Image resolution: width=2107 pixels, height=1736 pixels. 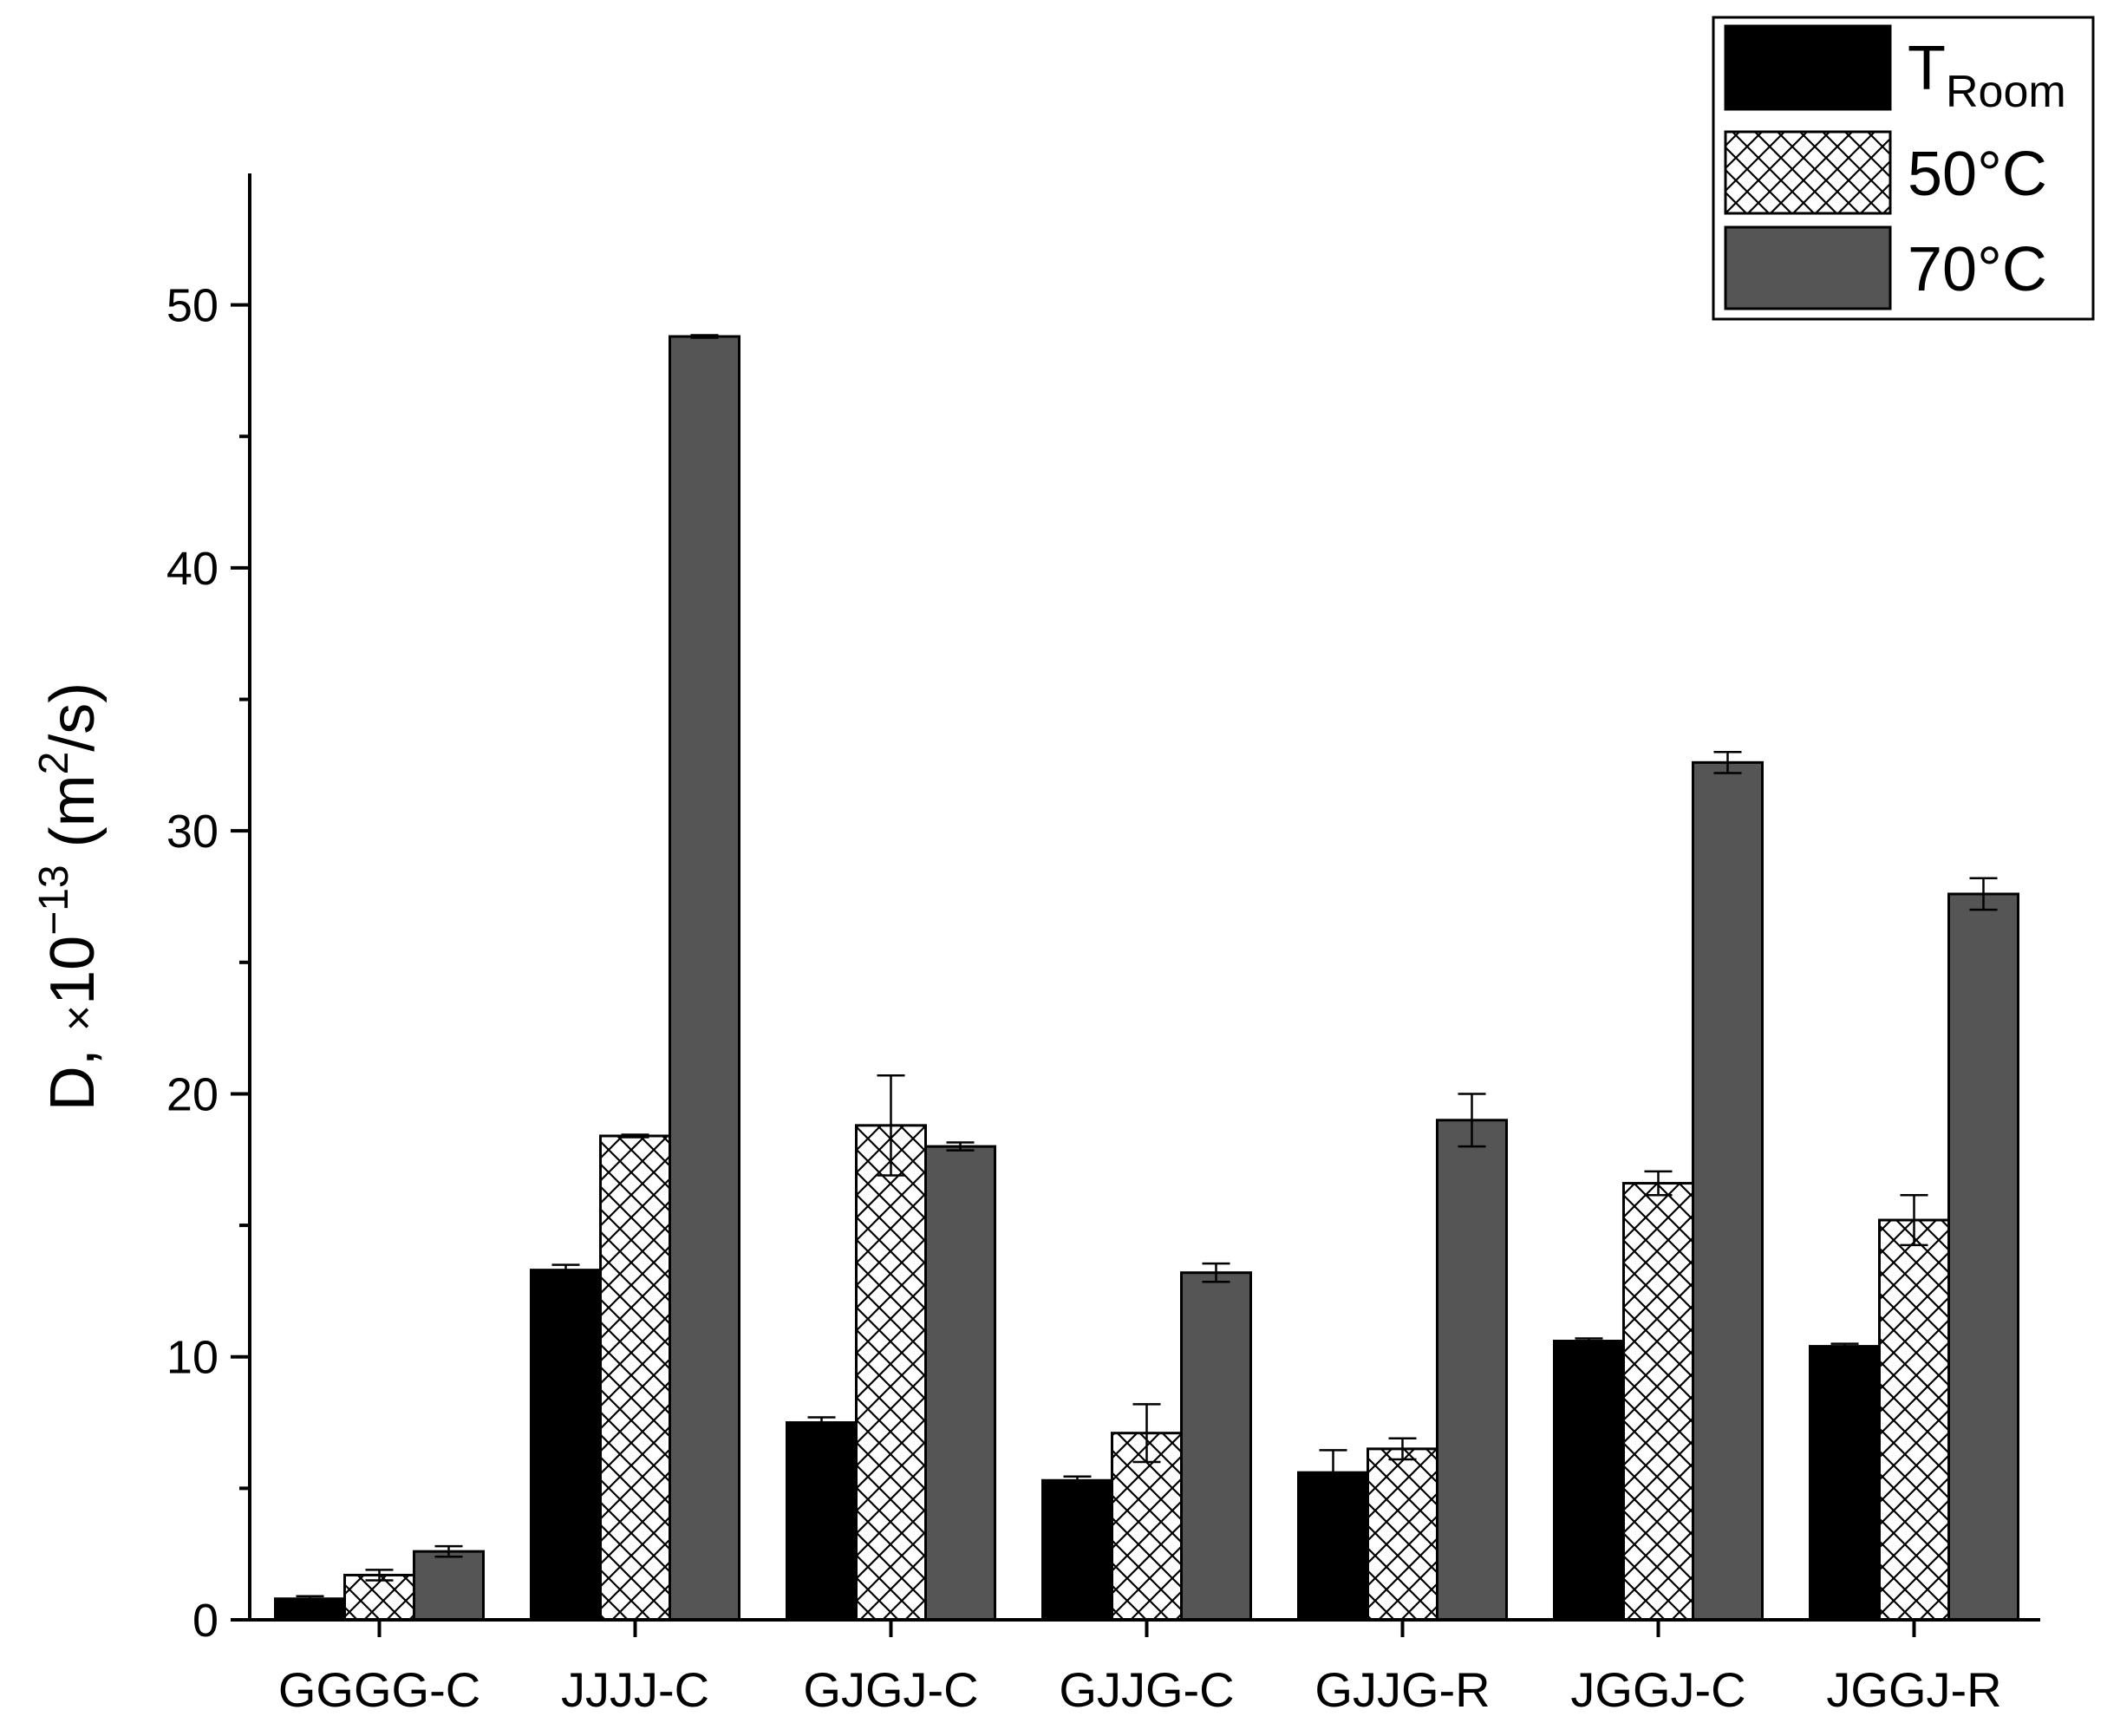 I want to click on y-axis-title-times: ×, so click(x=79, y=1018).